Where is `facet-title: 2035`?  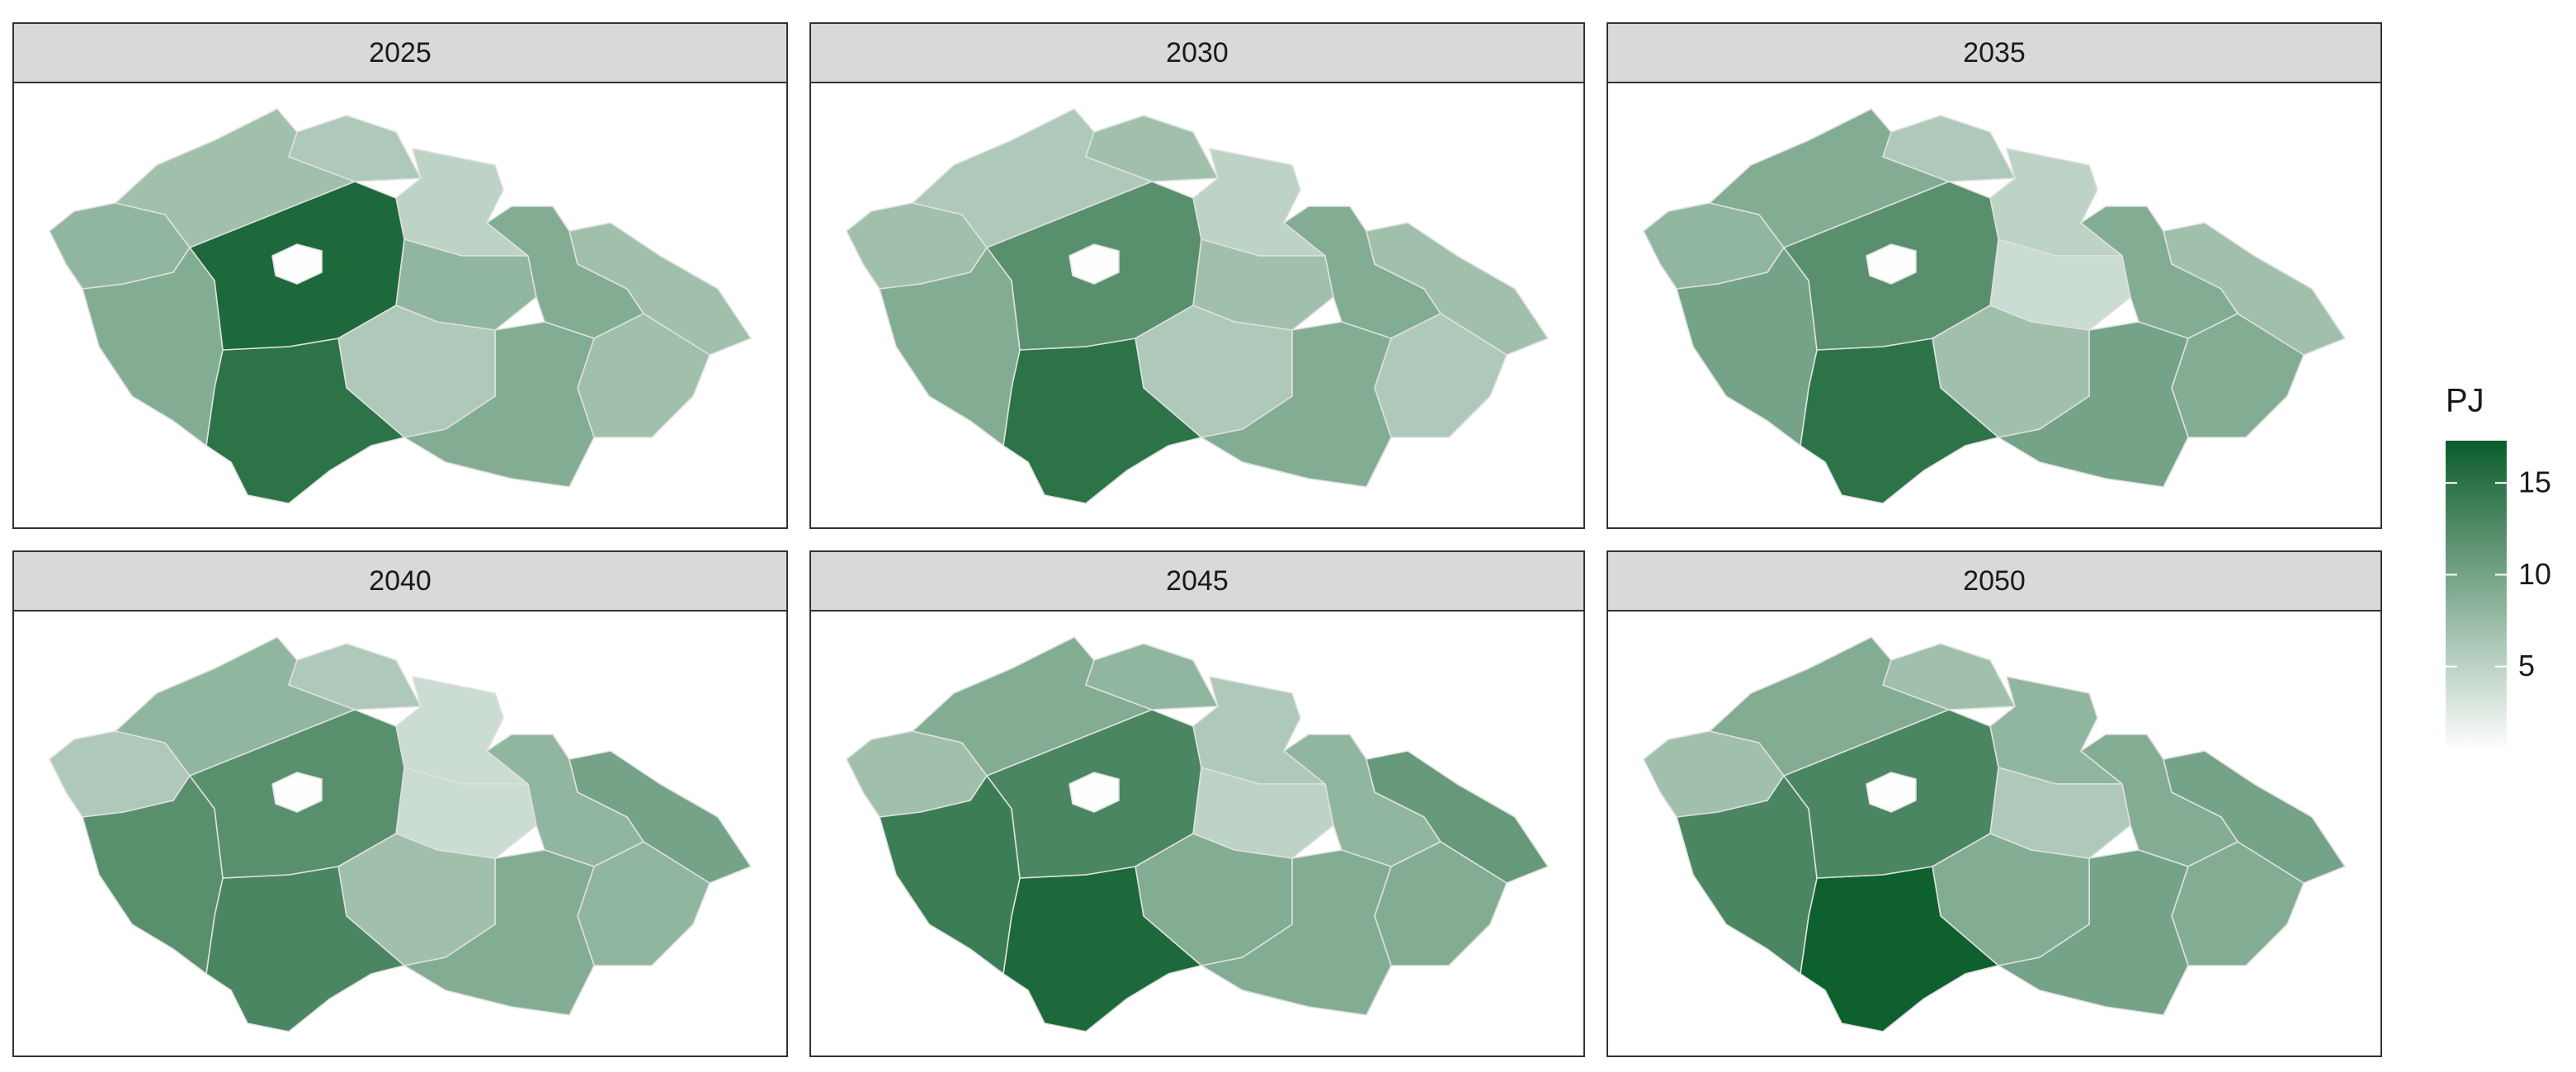 facet-title: 2035 is located at coordinates (1994, 52).